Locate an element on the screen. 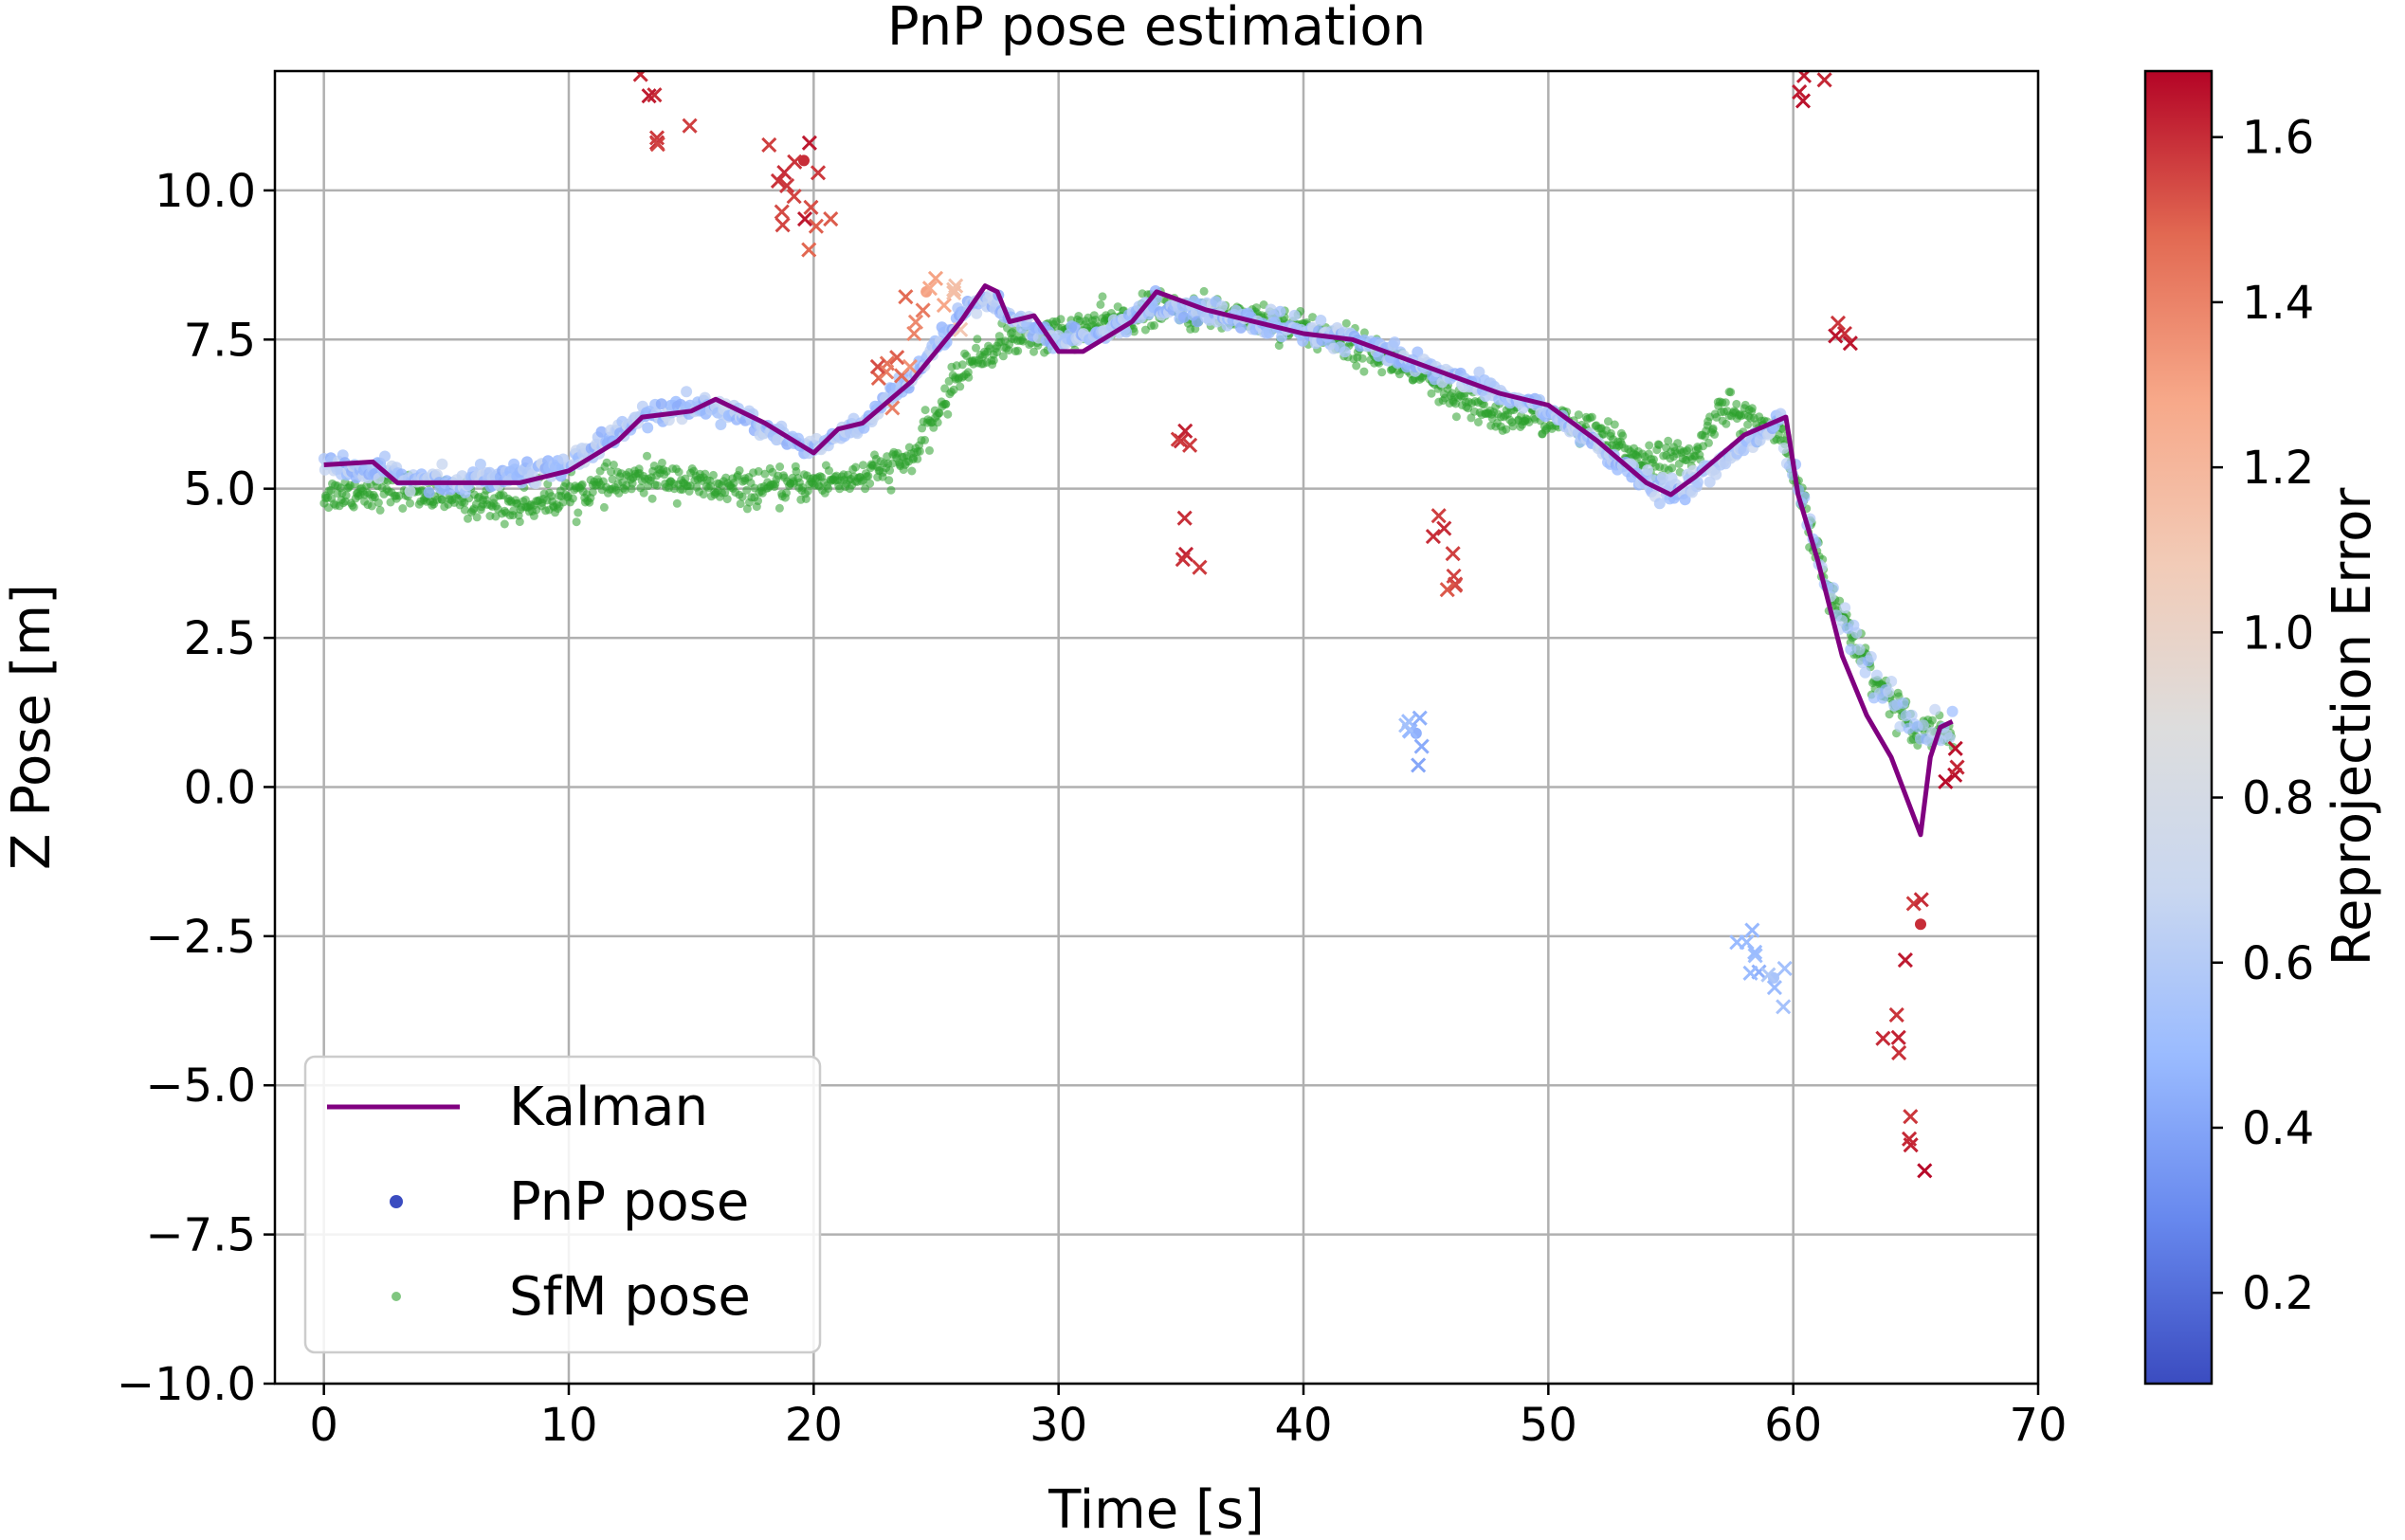 This screenshot has height=1540, width=2405. legend-pnp-label: PnP pose is located at coordinates (629, 1202).